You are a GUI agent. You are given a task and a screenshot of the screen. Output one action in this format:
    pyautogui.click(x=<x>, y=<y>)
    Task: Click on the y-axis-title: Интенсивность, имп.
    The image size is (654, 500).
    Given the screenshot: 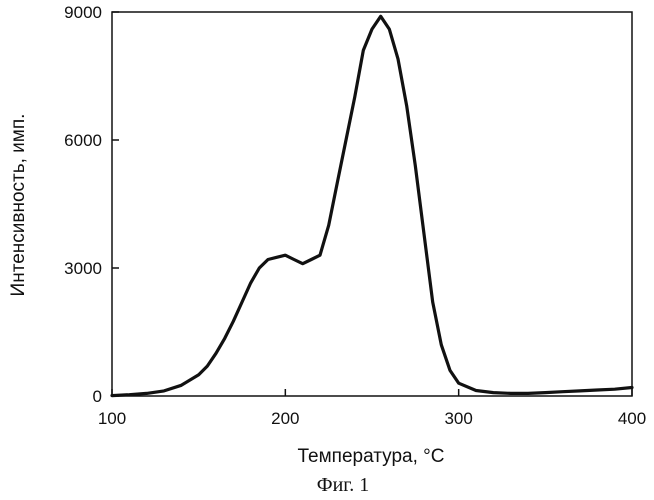 What is the action you would take?
    pyautogui.click(x=18, y=205)
    